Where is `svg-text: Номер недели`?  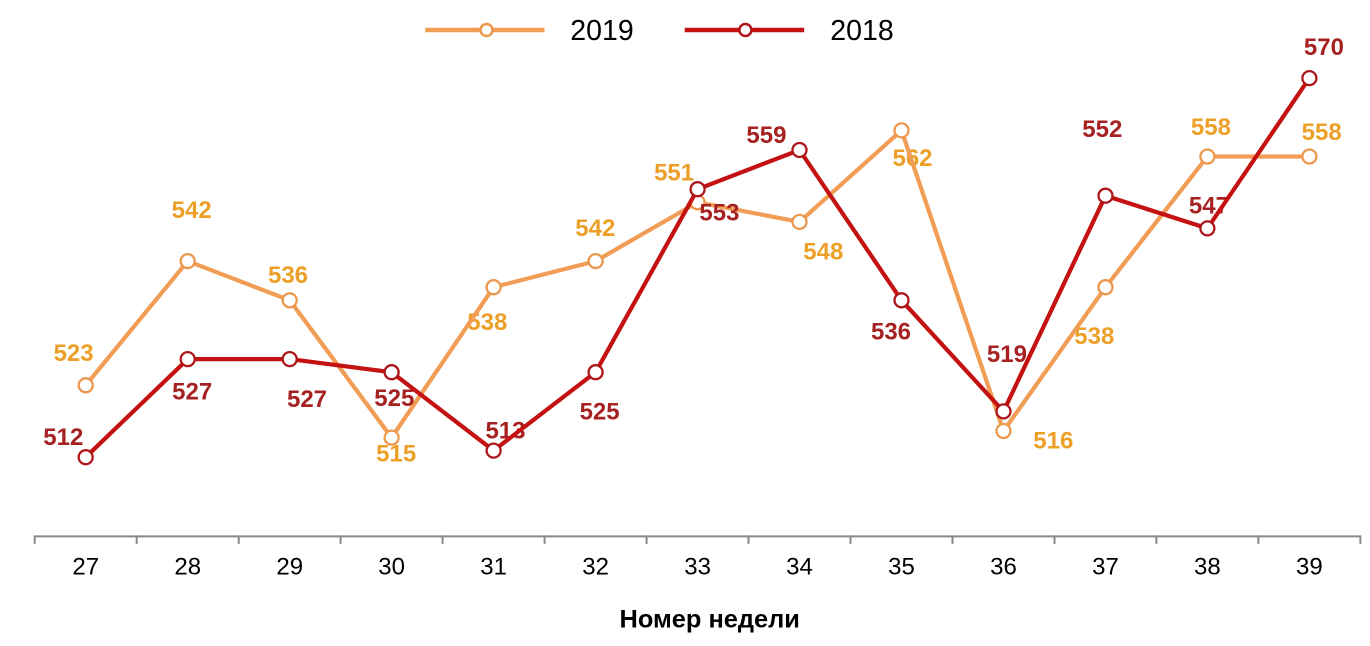
svg-text: Номер недели is located at coordinates (709, 620).